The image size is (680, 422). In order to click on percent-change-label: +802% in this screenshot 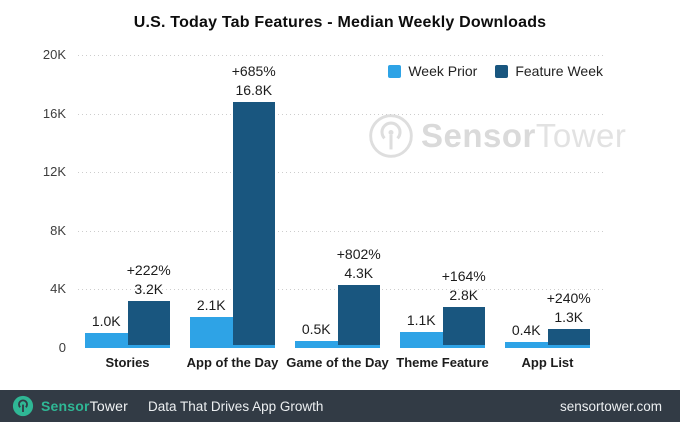, I will do `click(358, 254)`.